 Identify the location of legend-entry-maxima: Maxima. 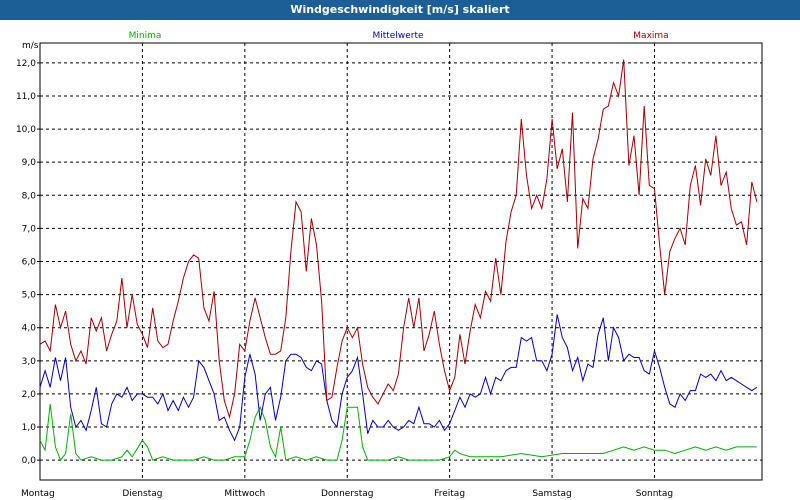
(650, 36).